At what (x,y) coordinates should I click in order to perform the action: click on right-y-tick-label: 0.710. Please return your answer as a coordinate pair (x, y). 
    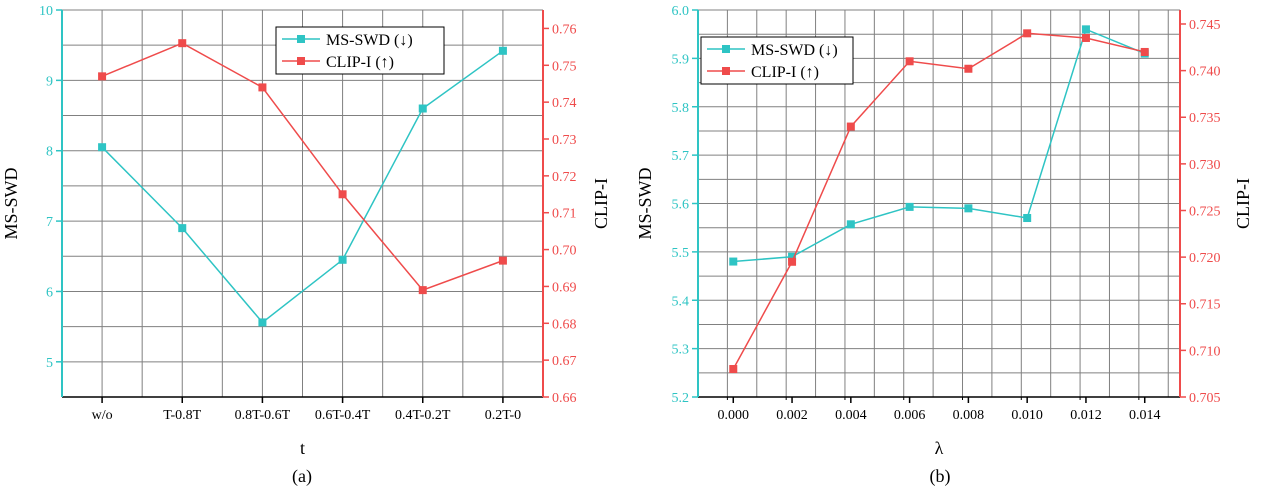
    Looking at the image, I should click on (1205, 351).